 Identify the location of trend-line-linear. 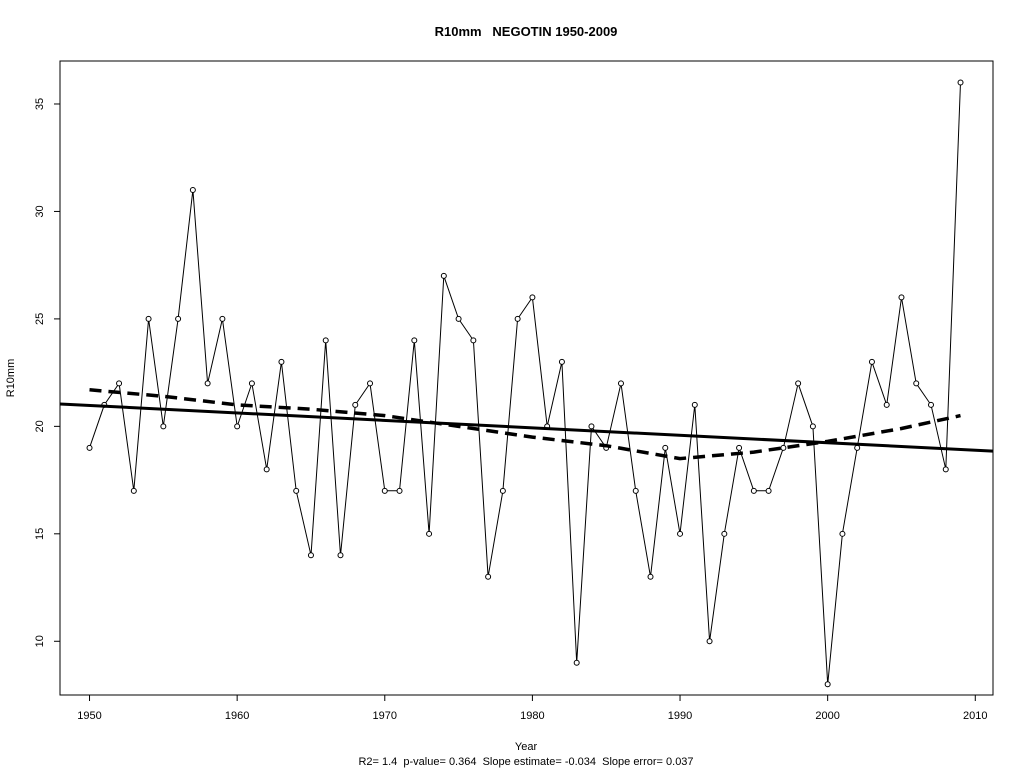
(526, 427).